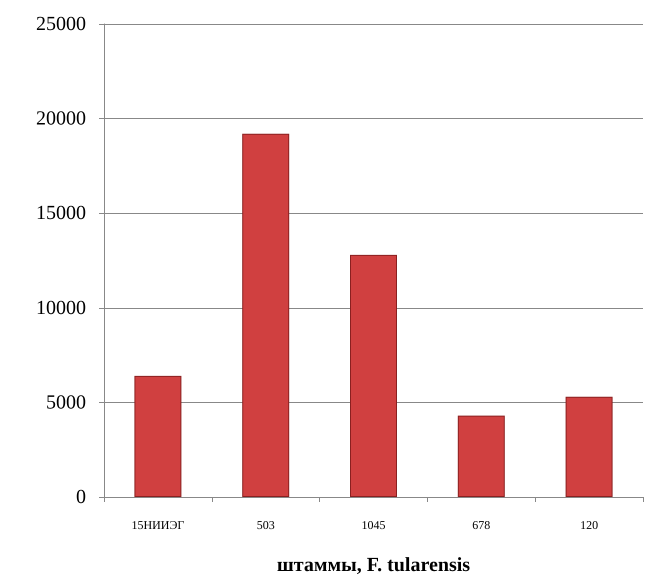 The width and height of the screenshot is (645, 585). What do you see at coordinates (157, 525) in the screenshot?
I see `x-tick-label: 15НИИЭГ` at bounding box center [157, 525].